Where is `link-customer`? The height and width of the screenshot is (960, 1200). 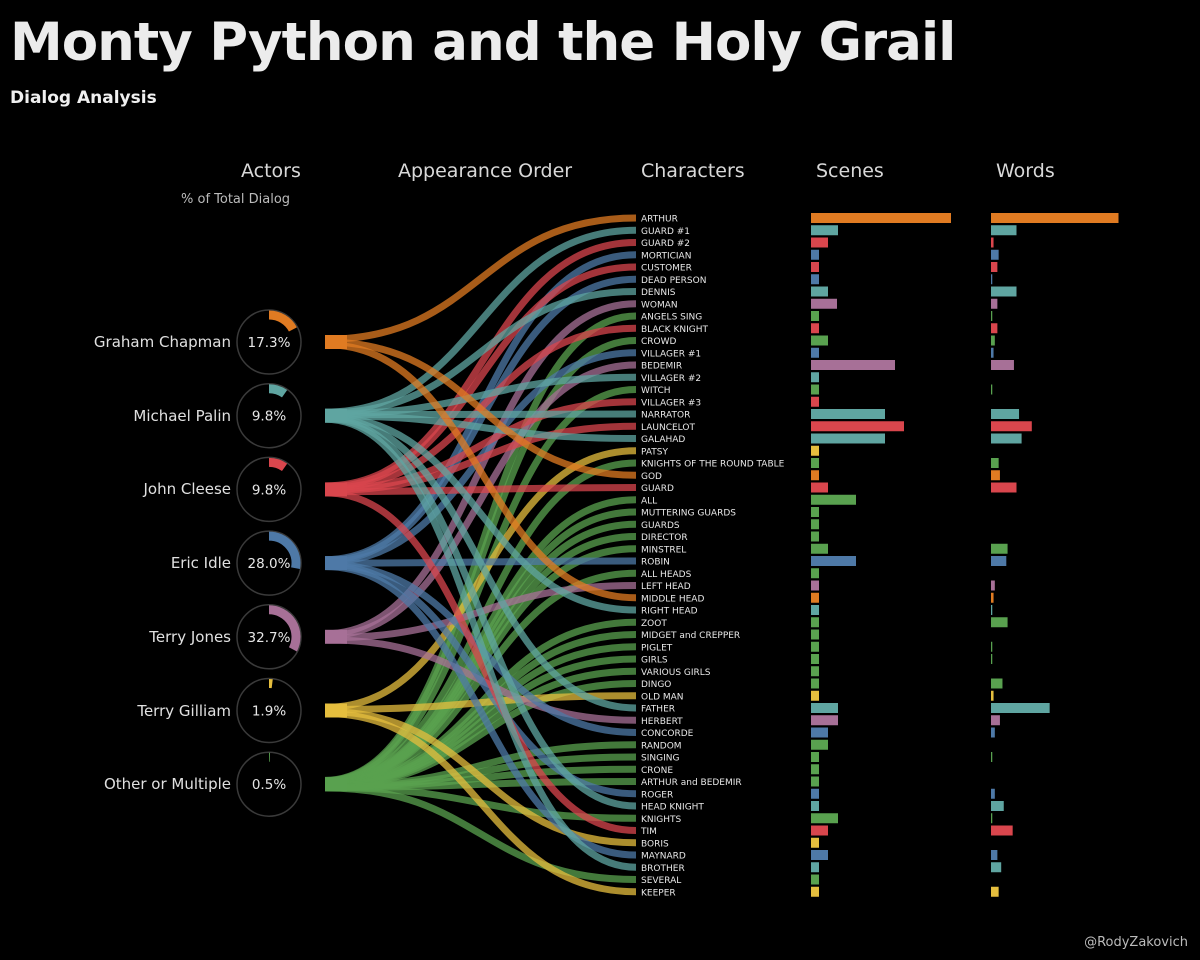 link-customer is located at coordinates (480, 377).